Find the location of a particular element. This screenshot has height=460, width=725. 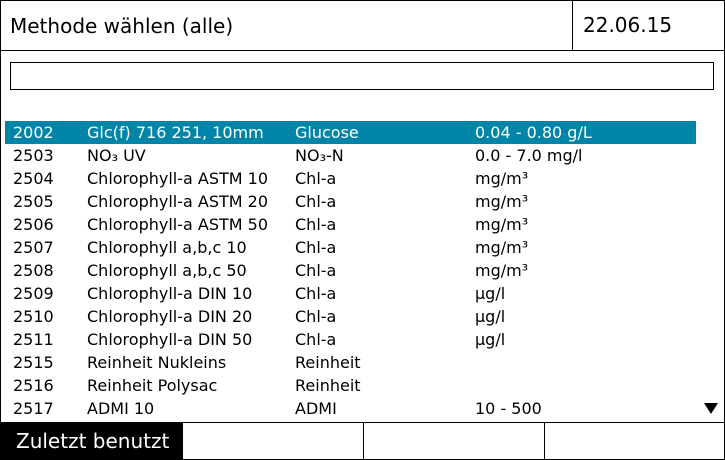

method-name: Chlorophyll-a DIN 20 is located at coordinates (170, 316).